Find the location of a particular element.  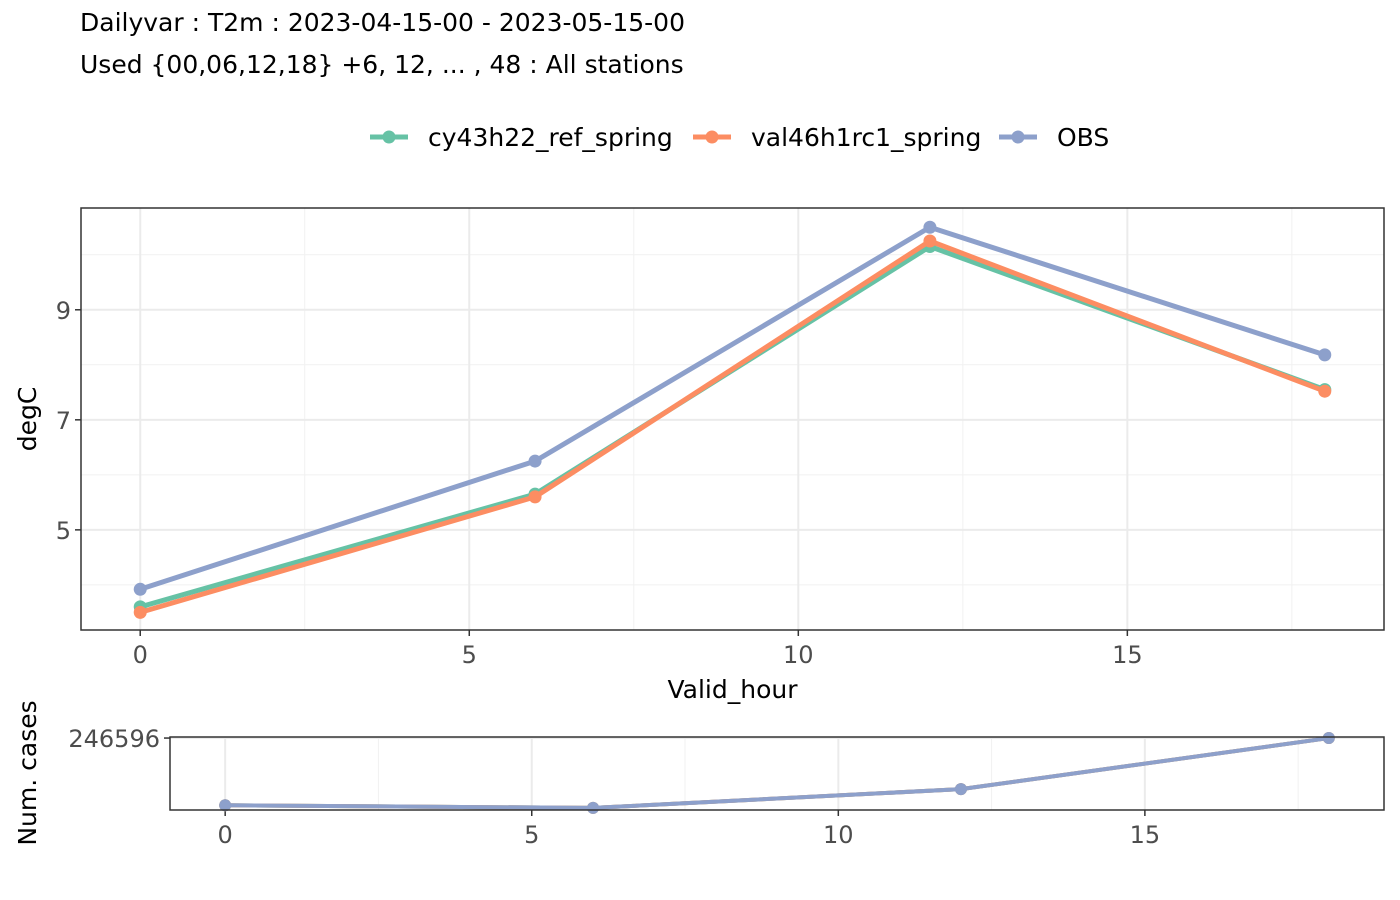

main-y-tick-label: 5 is located at coordinates (63, 531).